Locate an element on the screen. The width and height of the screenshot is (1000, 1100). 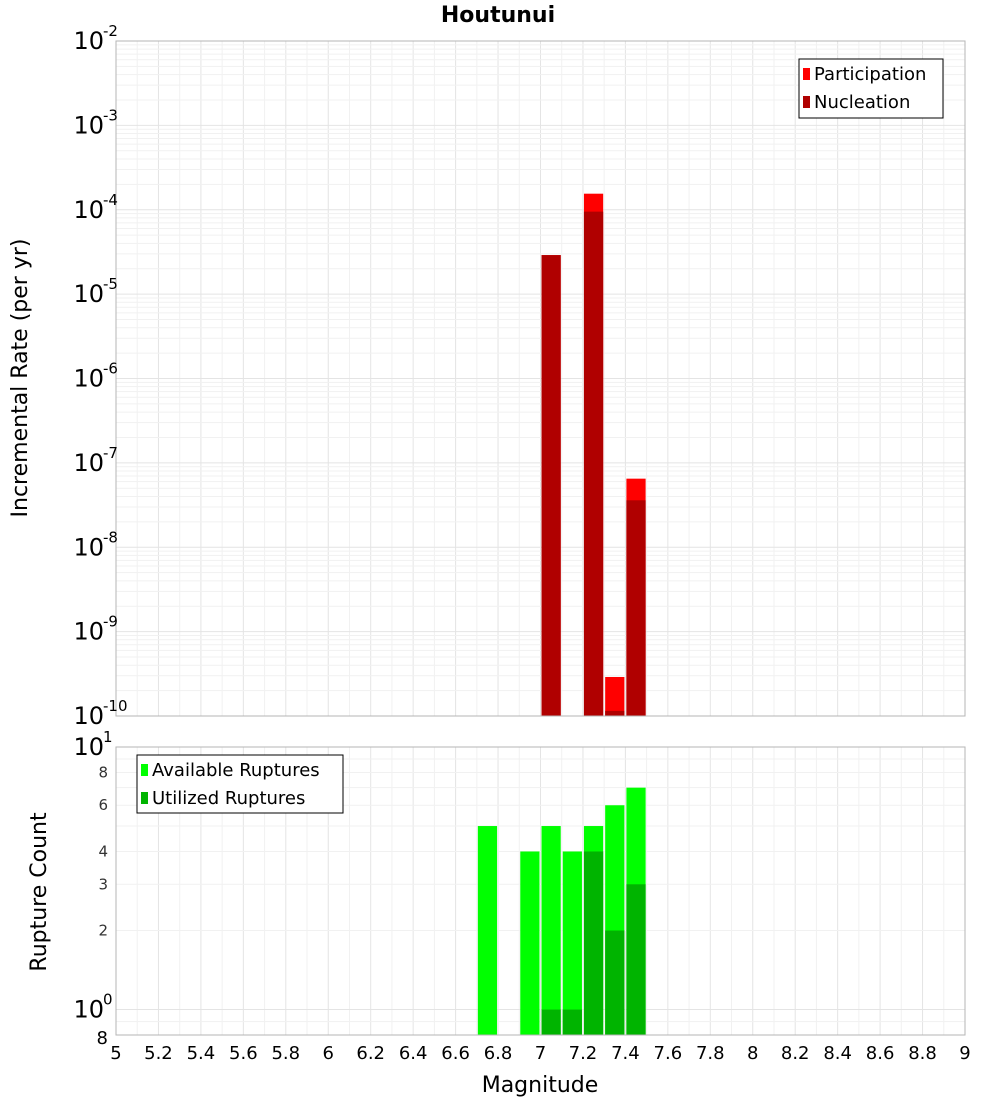
x-tick-label: 5.2 is located at coordinates (158, 1053).